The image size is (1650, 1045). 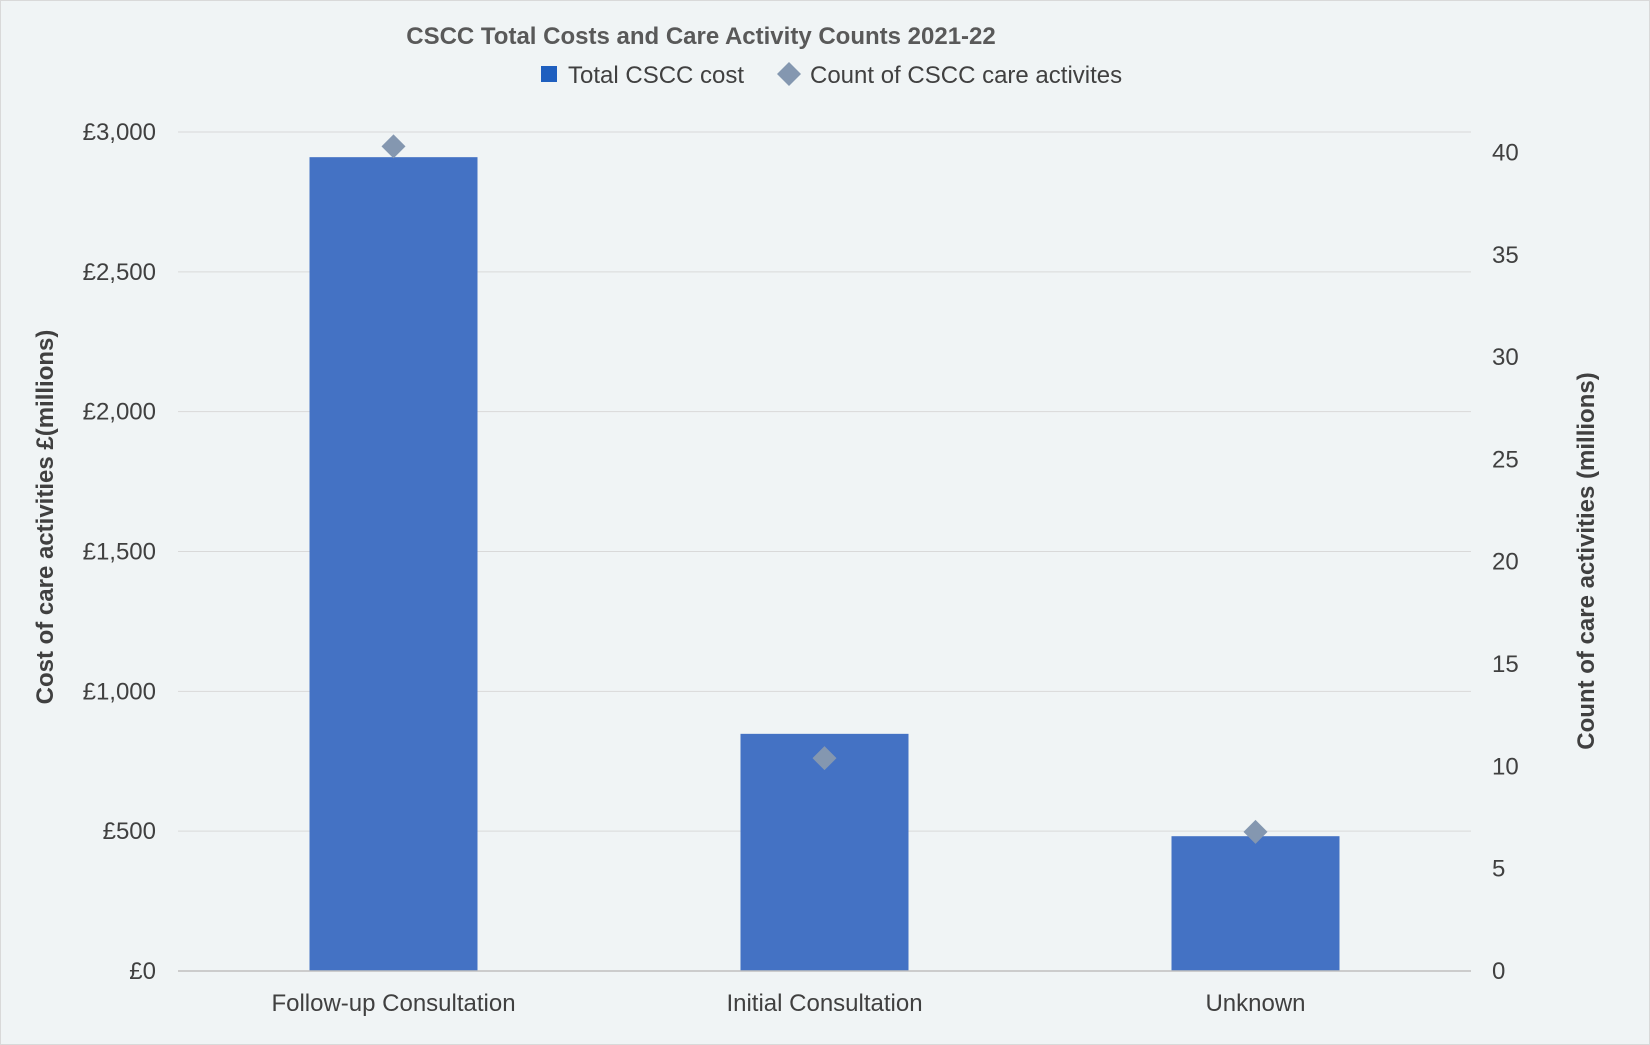 I want to click on y2-tick-label: 0, so click(x=1498, y=971).